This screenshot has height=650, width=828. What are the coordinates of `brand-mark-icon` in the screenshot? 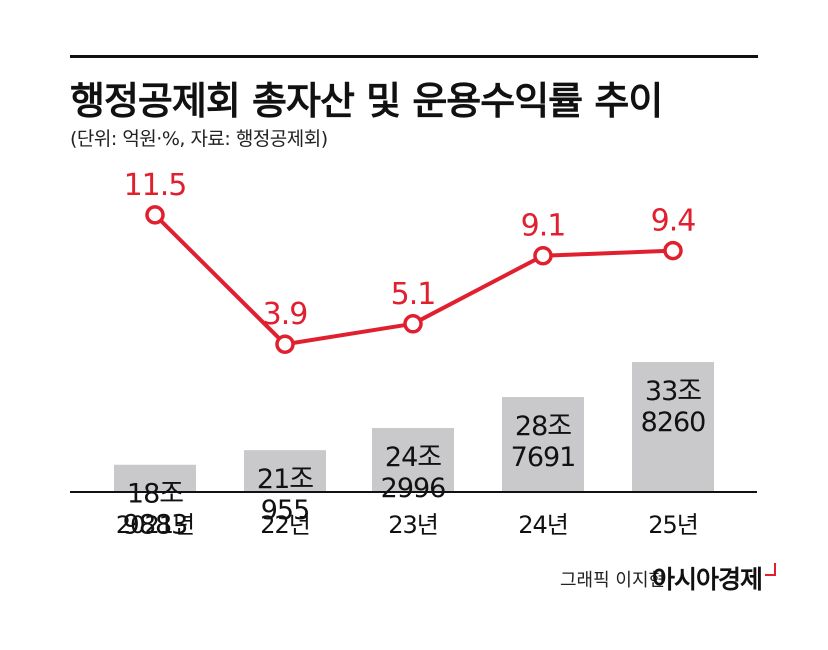 It's located at (771, 569).